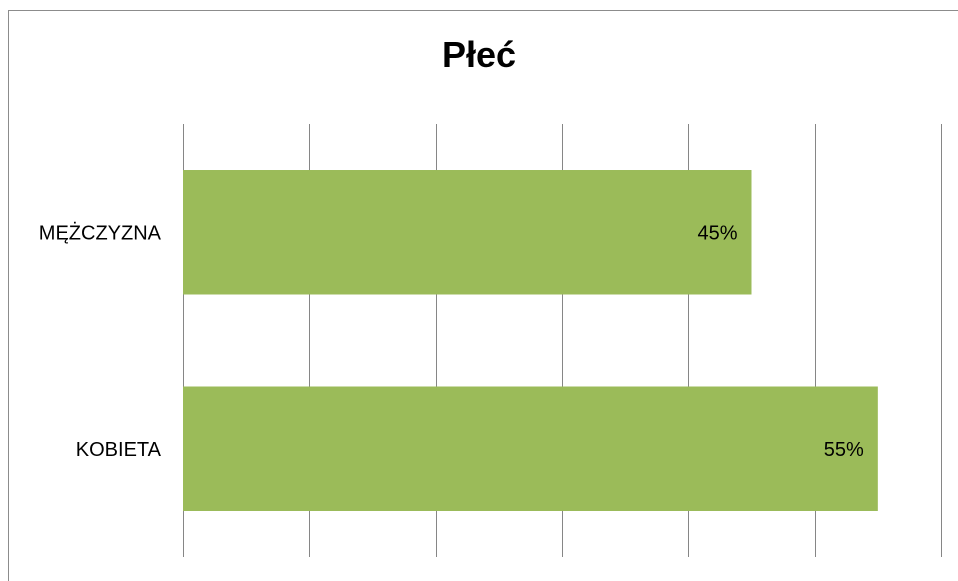 The width and height of the screenshot is (958, 581). Describe the element at coordinates (479, 54) in the screenshot. I see `chart-title: Płeć` at that location.